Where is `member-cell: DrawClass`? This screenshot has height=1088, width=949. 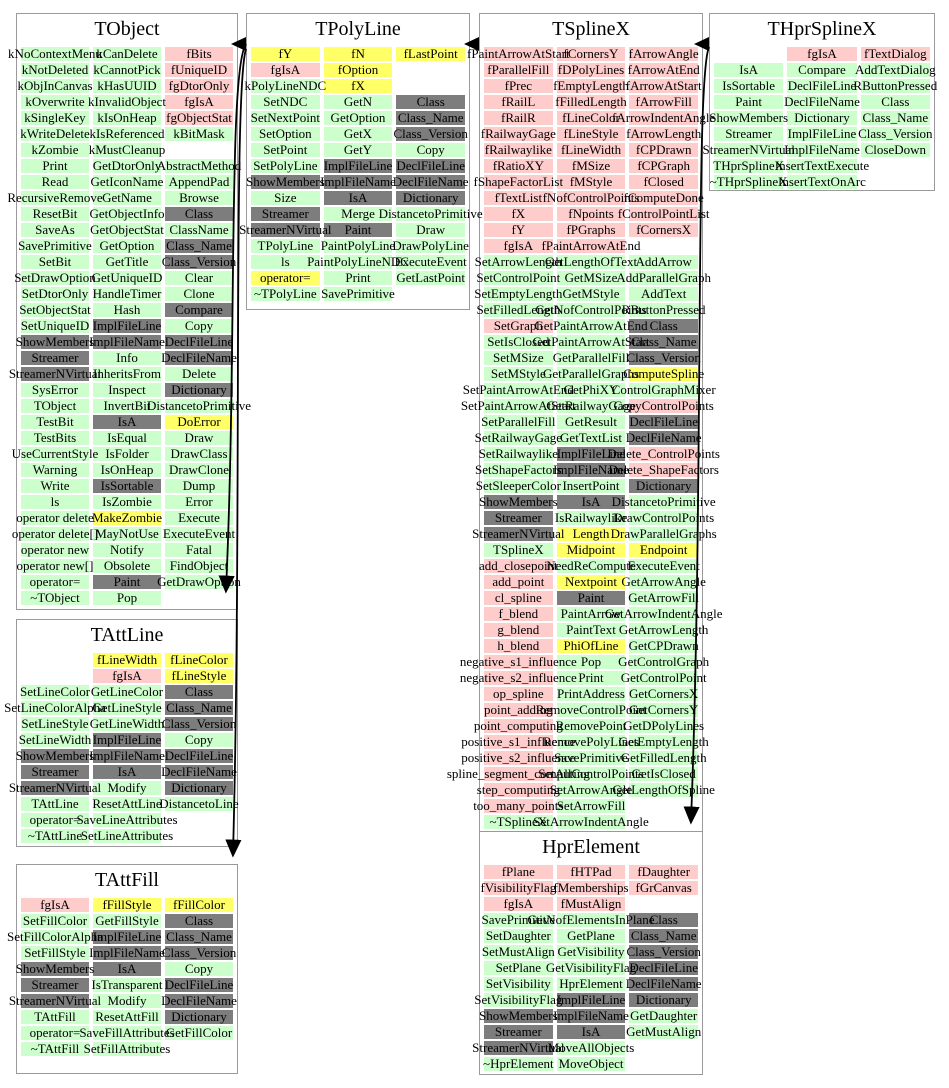 member-cell: DrawClass is located at coordinates (199, 453).